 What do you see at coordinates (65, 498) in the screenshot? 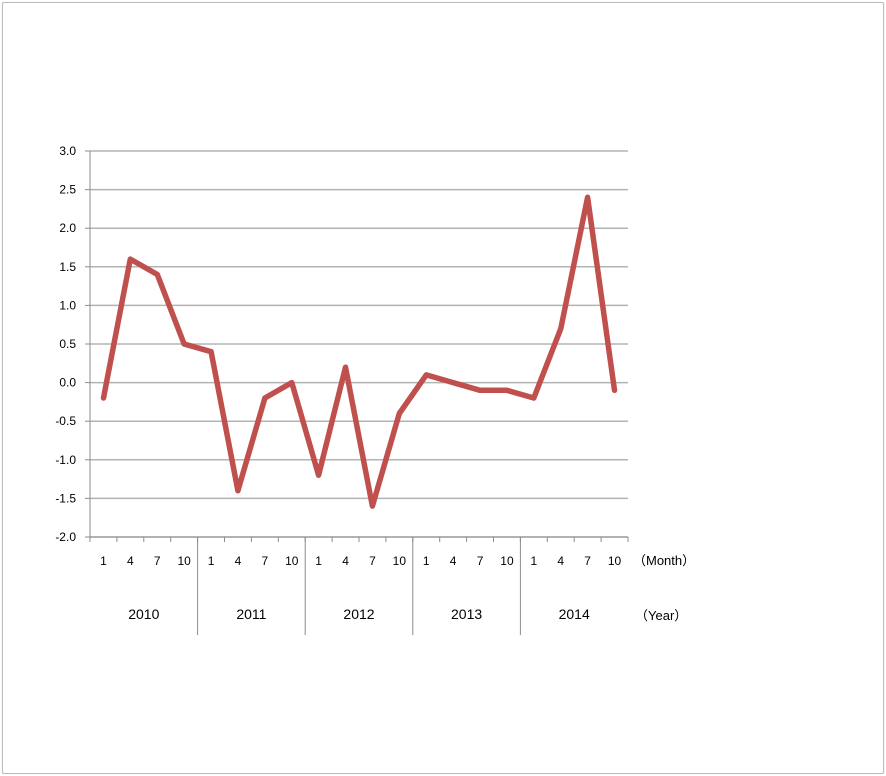
I see `y-tick-label: -1.5` at bounding box center [65, 498].